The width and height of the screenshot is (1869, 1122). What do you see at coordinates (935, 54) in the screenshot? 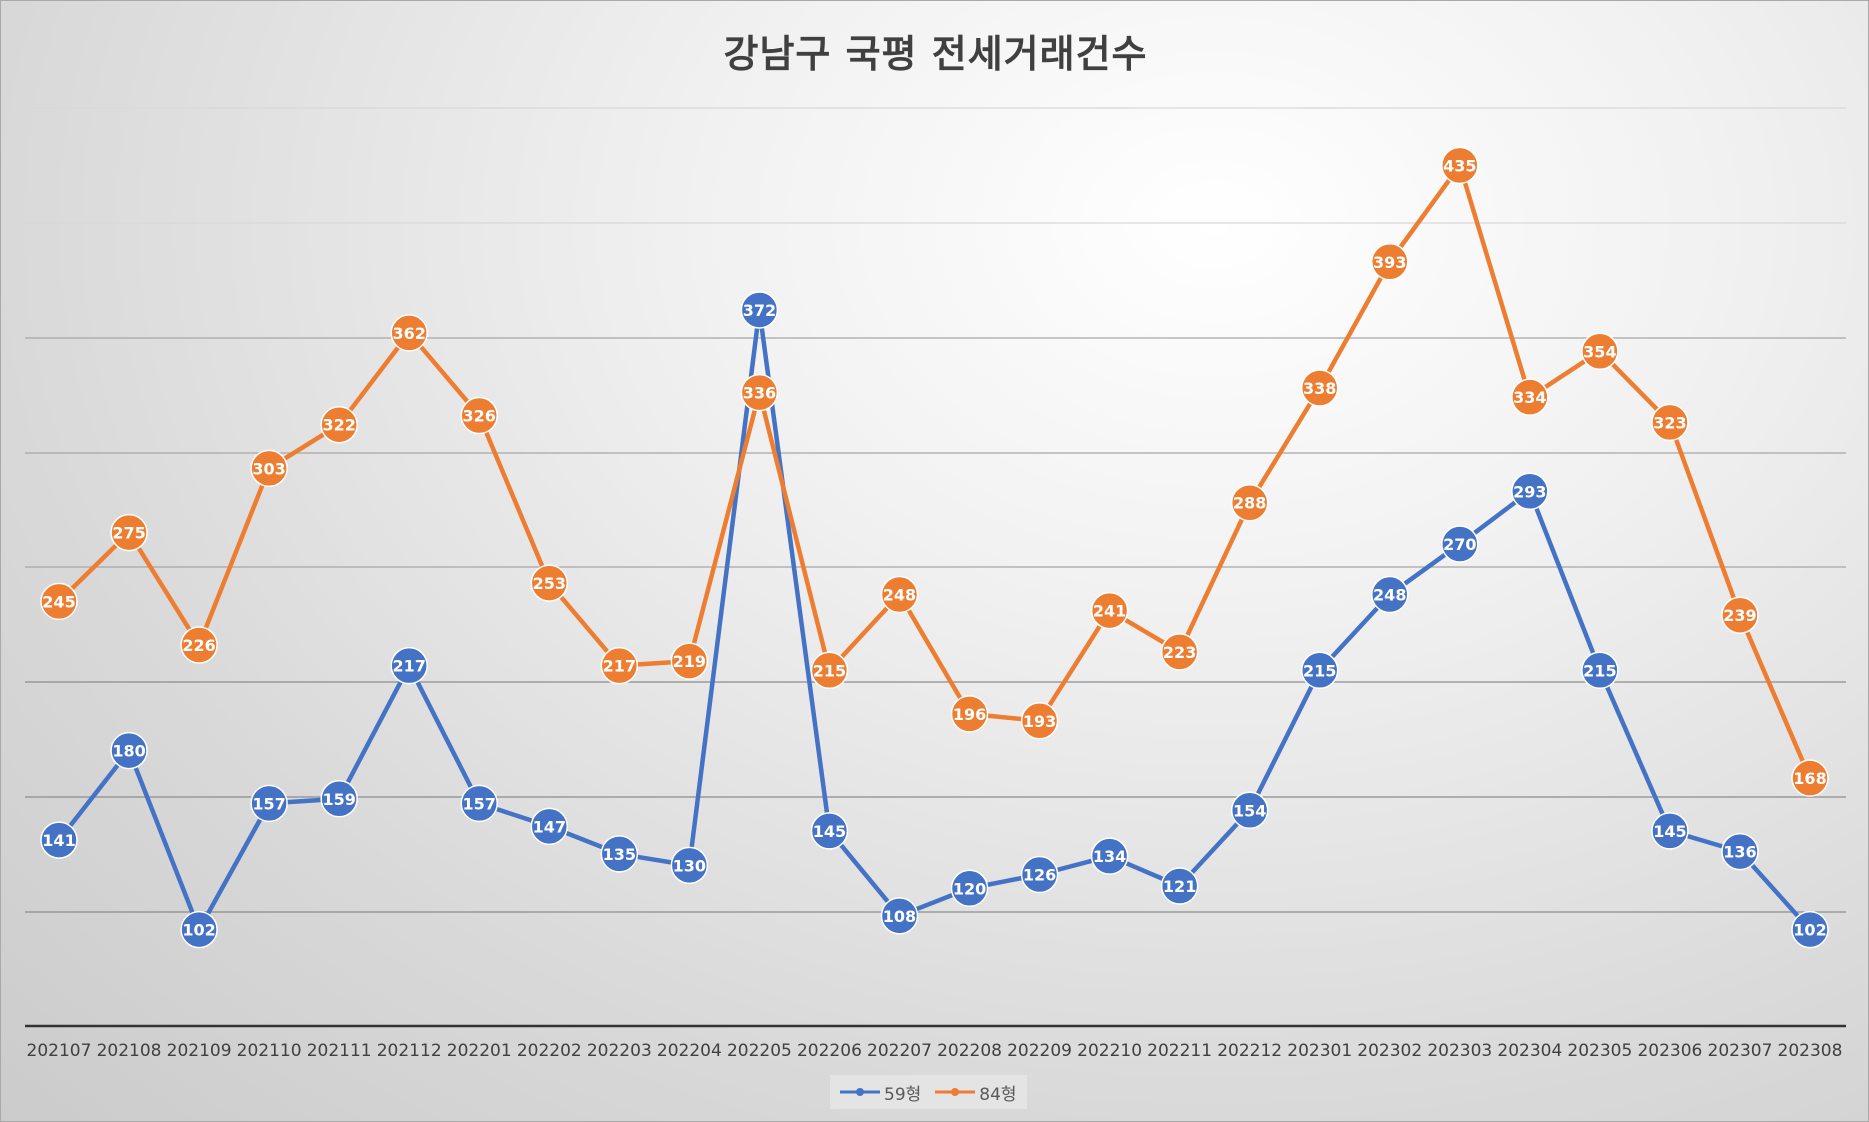
I see `chart-title: 강남구 국평 전세거래건수` at bounding box center [935, 54].